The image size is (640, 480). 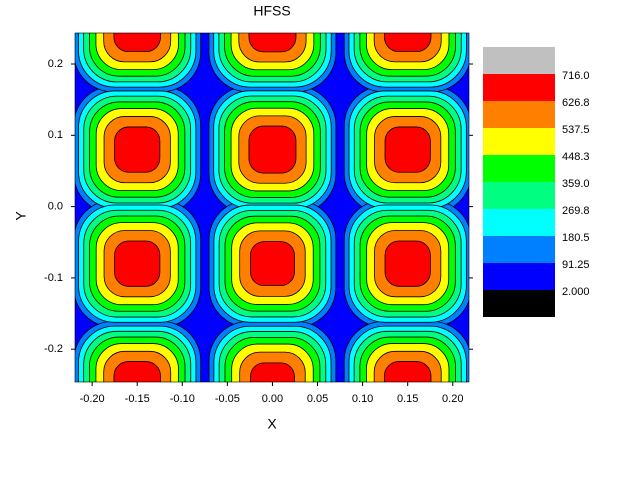 I want to click on colorbar-label: 716.0, so click(x=576, y=76).